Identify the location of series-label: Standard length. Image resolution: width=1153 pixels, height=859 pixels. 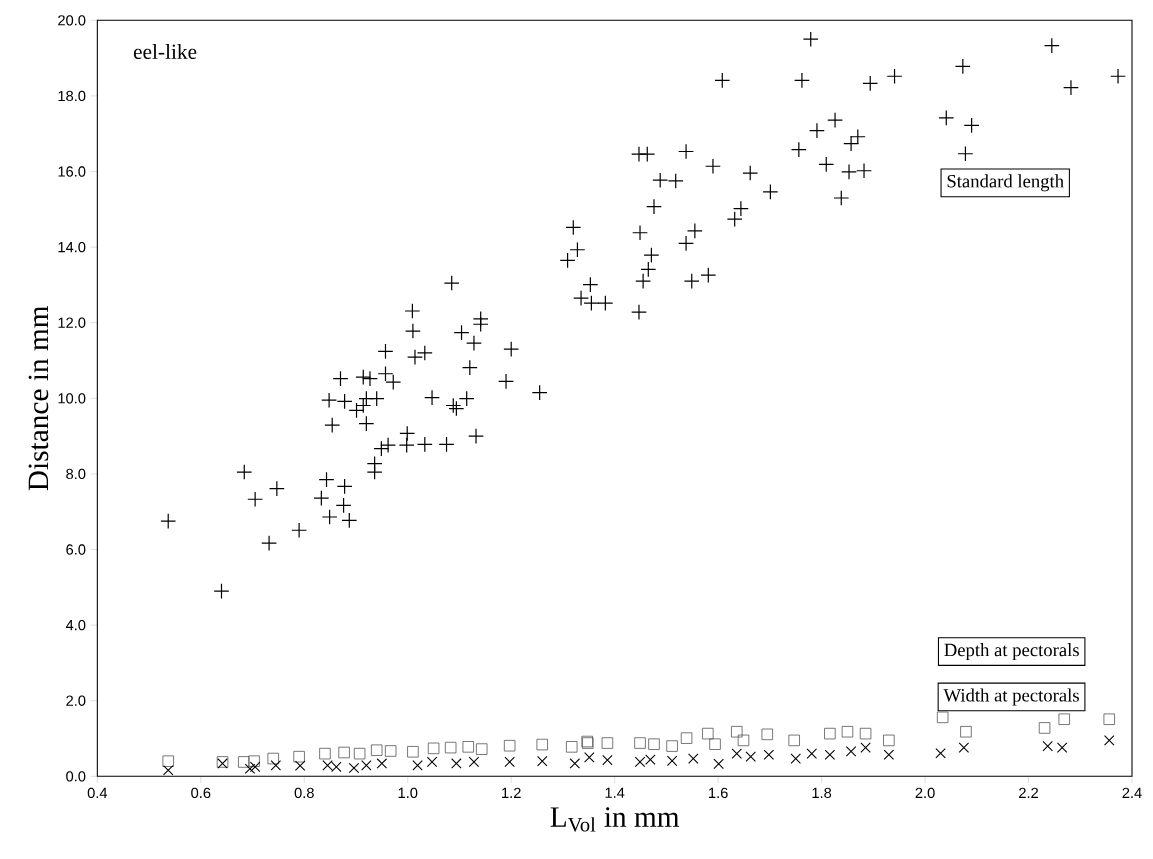
(1005, 183).